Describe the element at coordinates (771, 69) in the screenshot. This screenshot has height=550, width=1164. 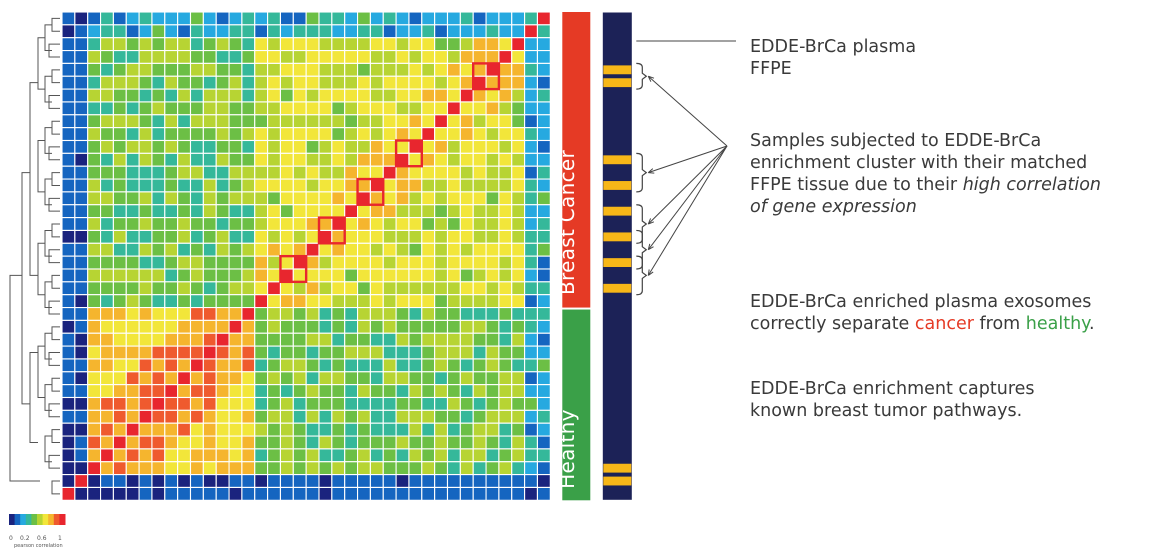
I see `legend-ffpe: FFPE` at that location.